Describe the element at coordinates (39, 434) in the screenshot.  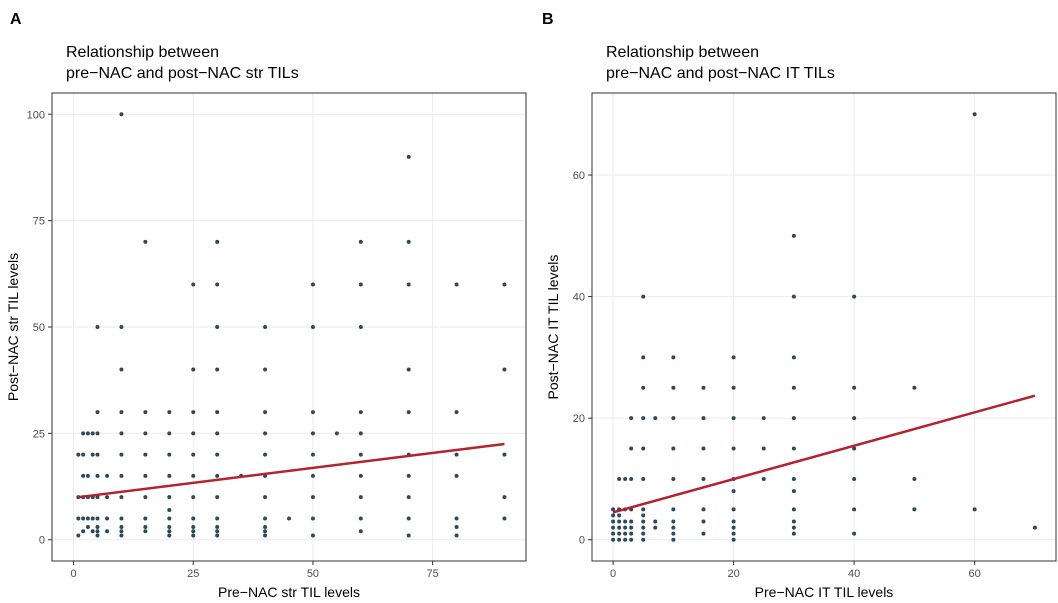
I see `y-tick-label: 25` at that location.